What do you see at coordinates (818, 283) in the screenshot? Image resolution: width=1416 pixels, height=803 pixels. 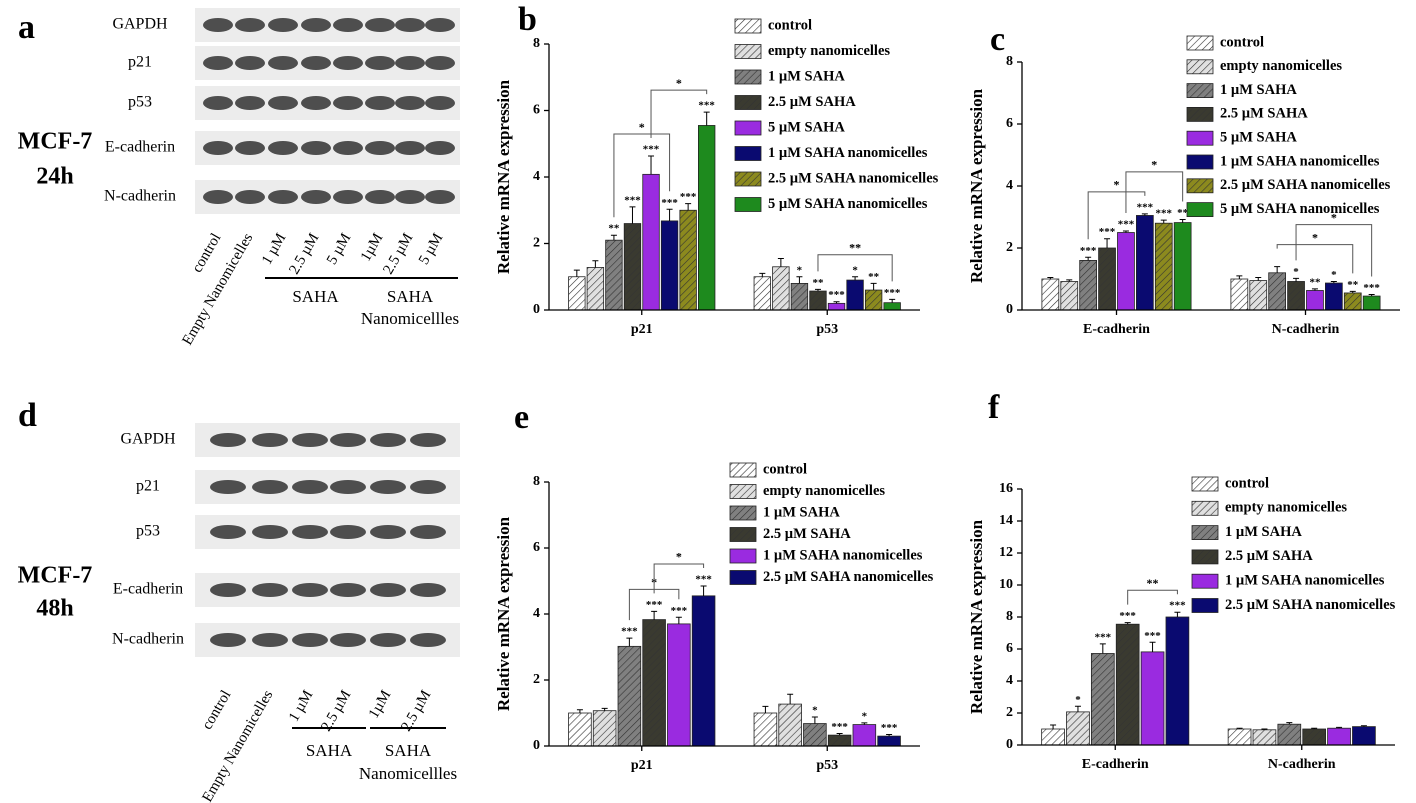 I see `significance: **` at bounding box center [818, 283].